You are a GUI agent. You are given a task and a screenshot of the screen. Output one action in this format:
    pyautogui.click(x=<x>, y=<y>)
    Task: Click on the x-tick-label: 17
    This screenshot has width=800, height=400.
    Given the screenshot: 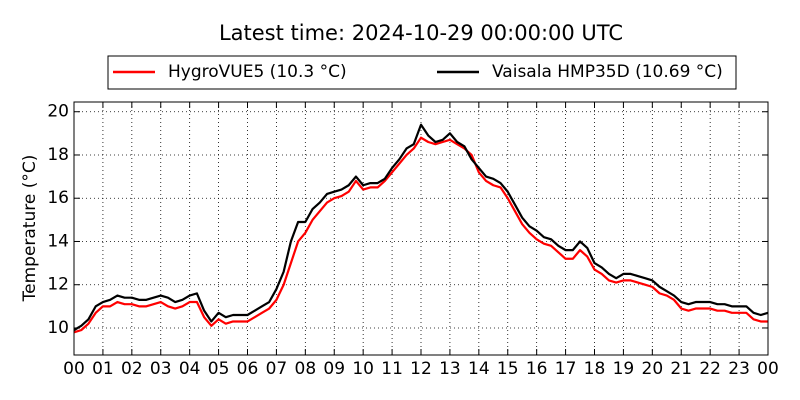 What is the action you would take?
    pyautogui.click(x=566, y=369)
    